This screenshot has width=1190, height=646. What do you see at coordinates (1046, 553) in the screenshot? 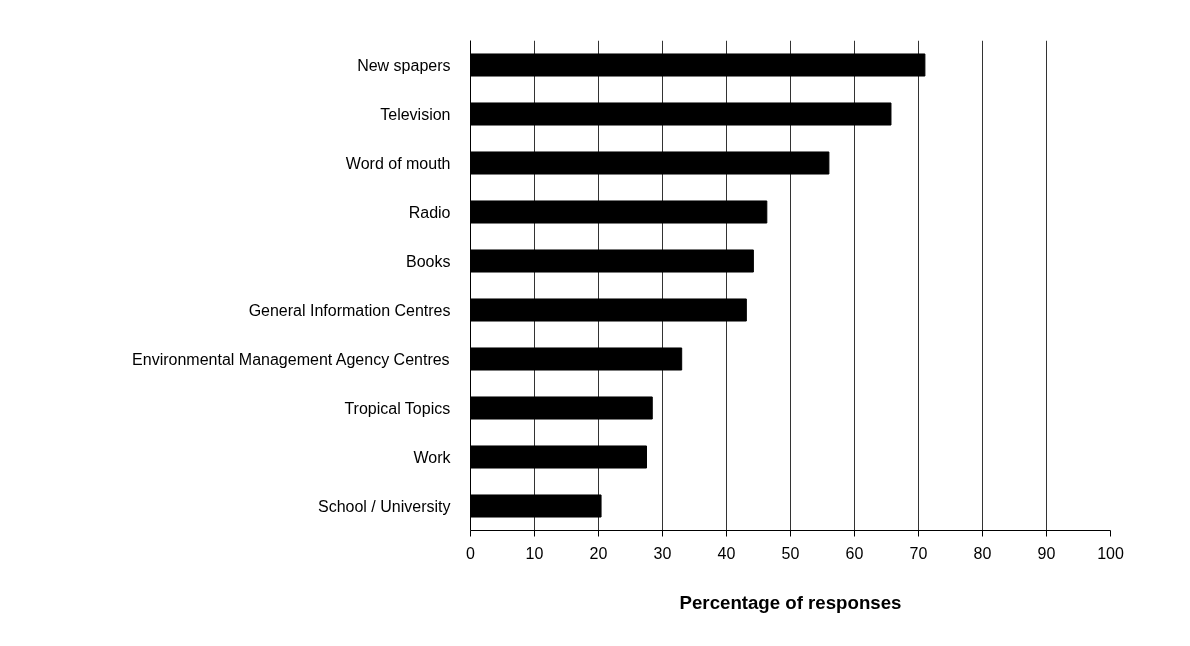
I see `x-tick-label: 90` at bounding box center [1046, 553].